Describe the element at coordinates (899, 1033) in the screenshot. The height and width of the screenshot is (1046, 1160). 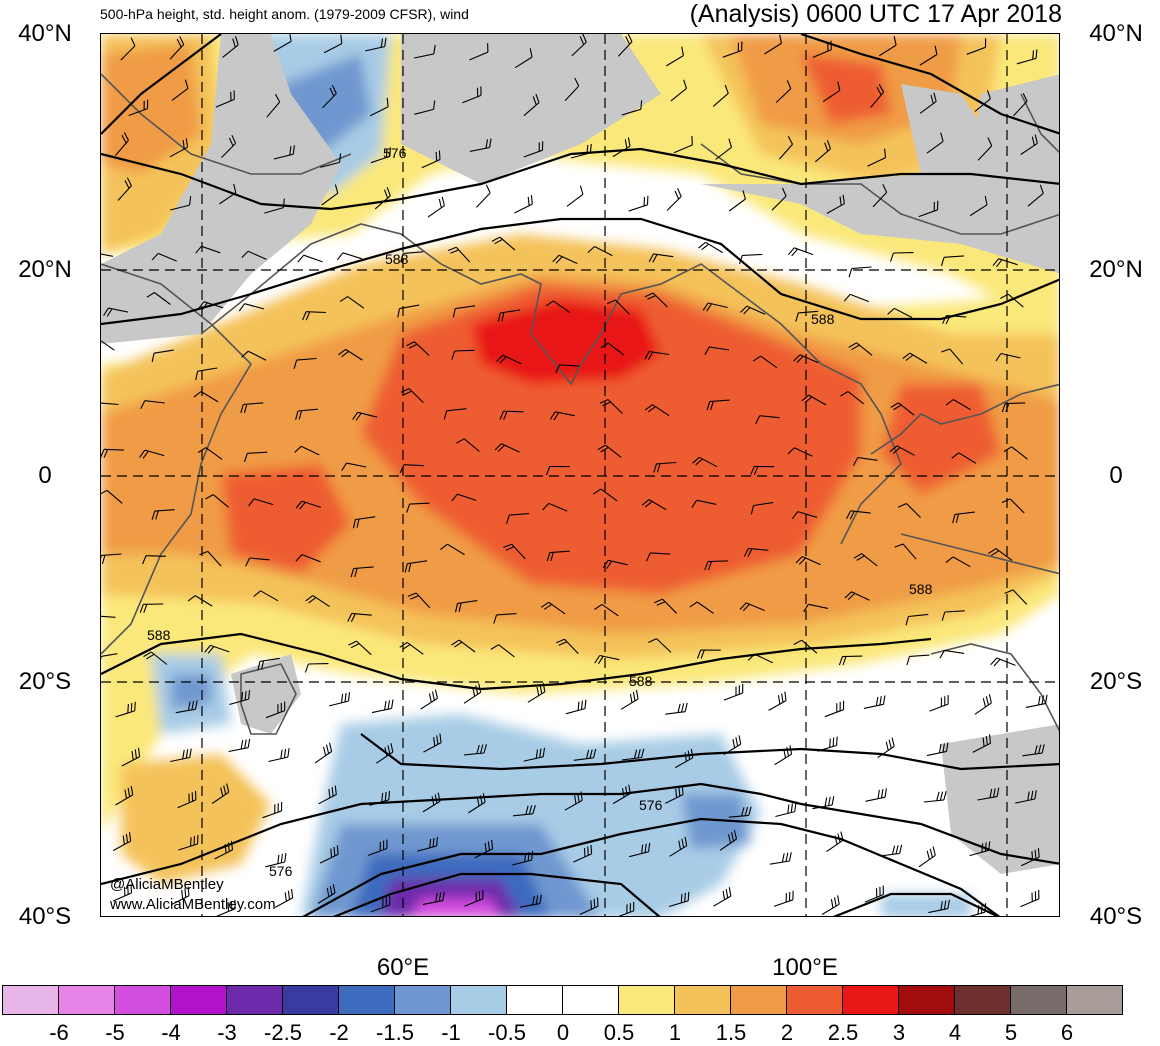
I see `colorbar-tick-label: 3` at that location.